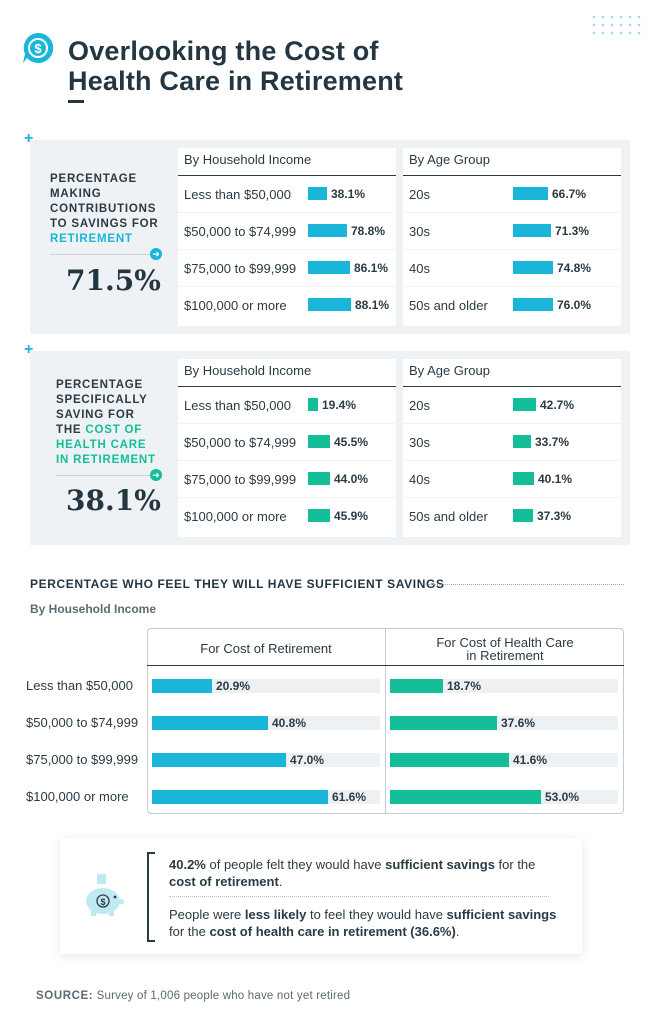 The image size is (653, 1024). Describe the element at coordinates (233, 686) in the screenshot. I see `bar-value-label: 20.9%` at that location.